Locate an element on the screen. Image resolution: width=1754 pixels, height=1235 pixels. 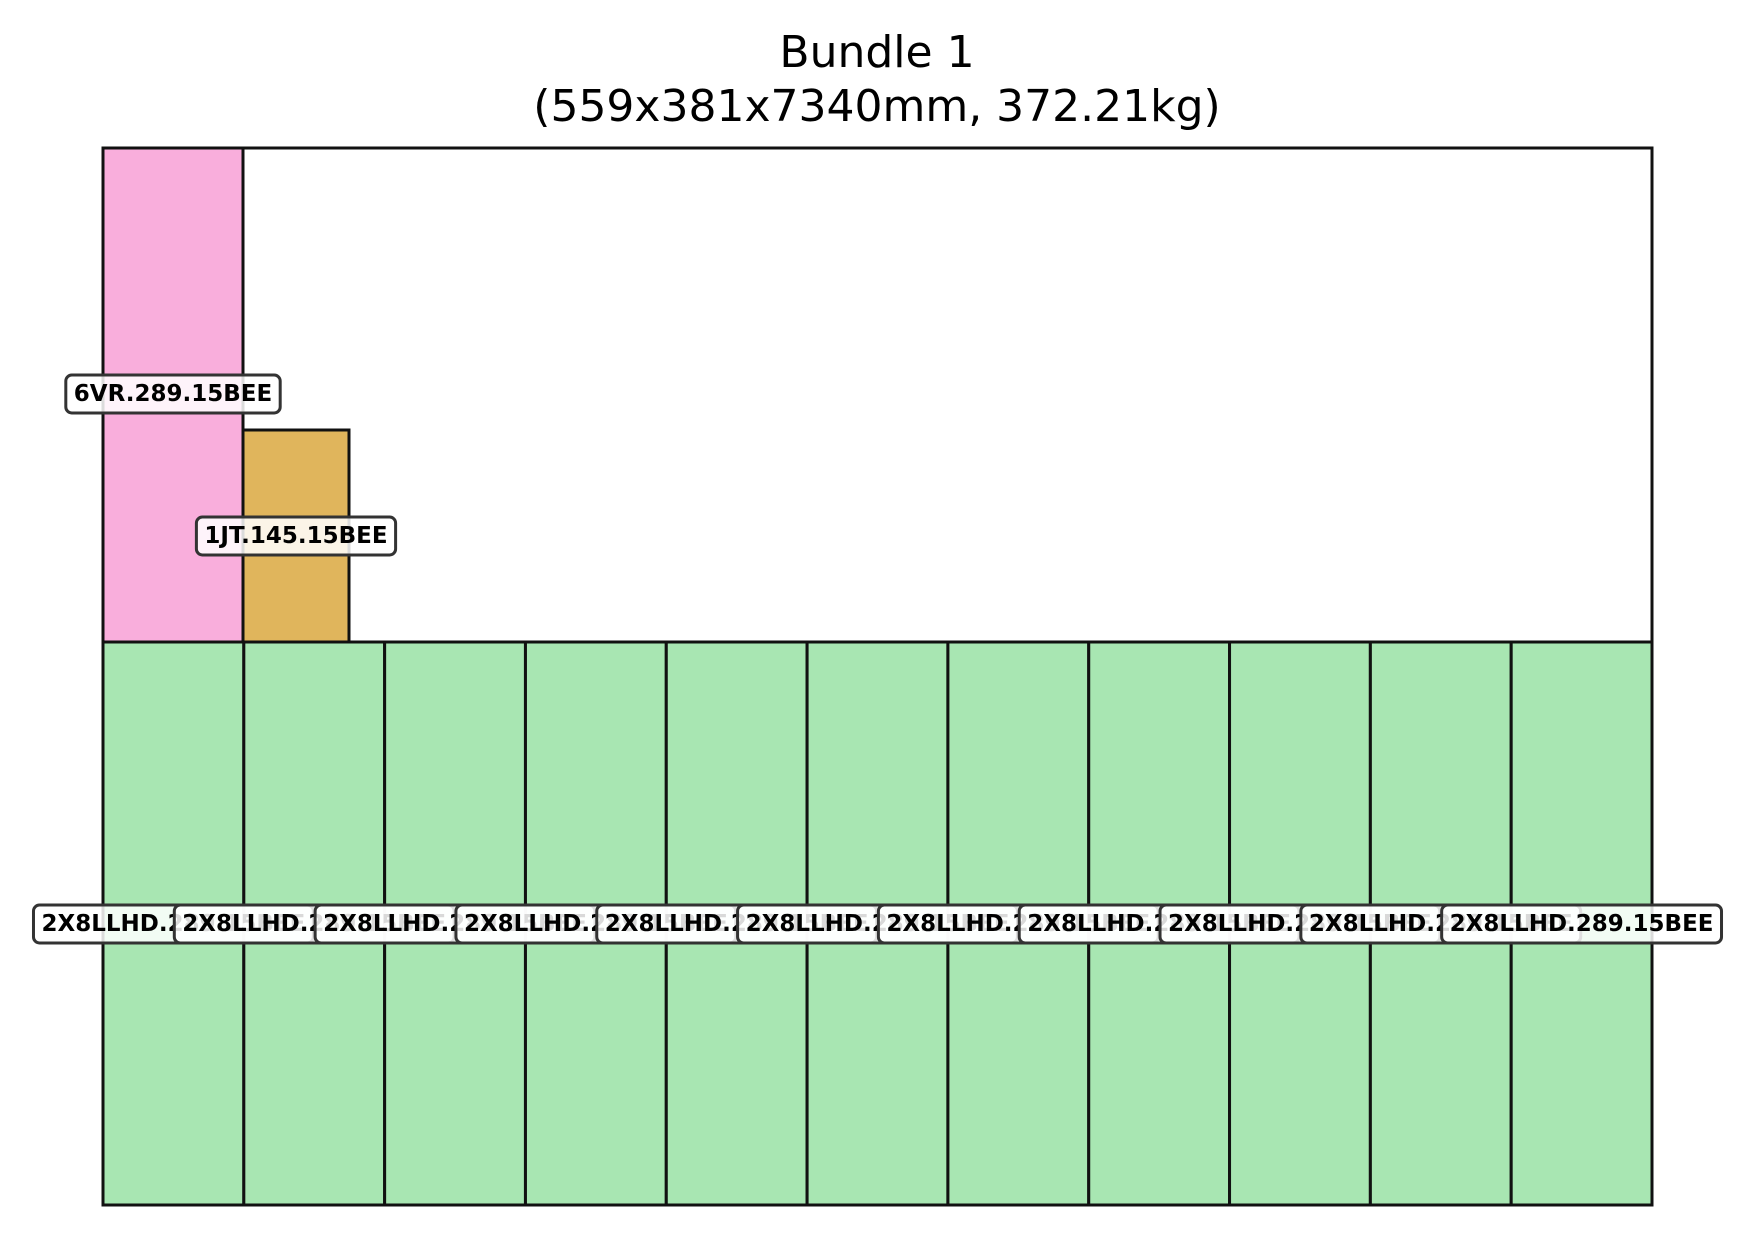
piece-label: 1JT.145.15BEE is located at coordinates (295, 536).